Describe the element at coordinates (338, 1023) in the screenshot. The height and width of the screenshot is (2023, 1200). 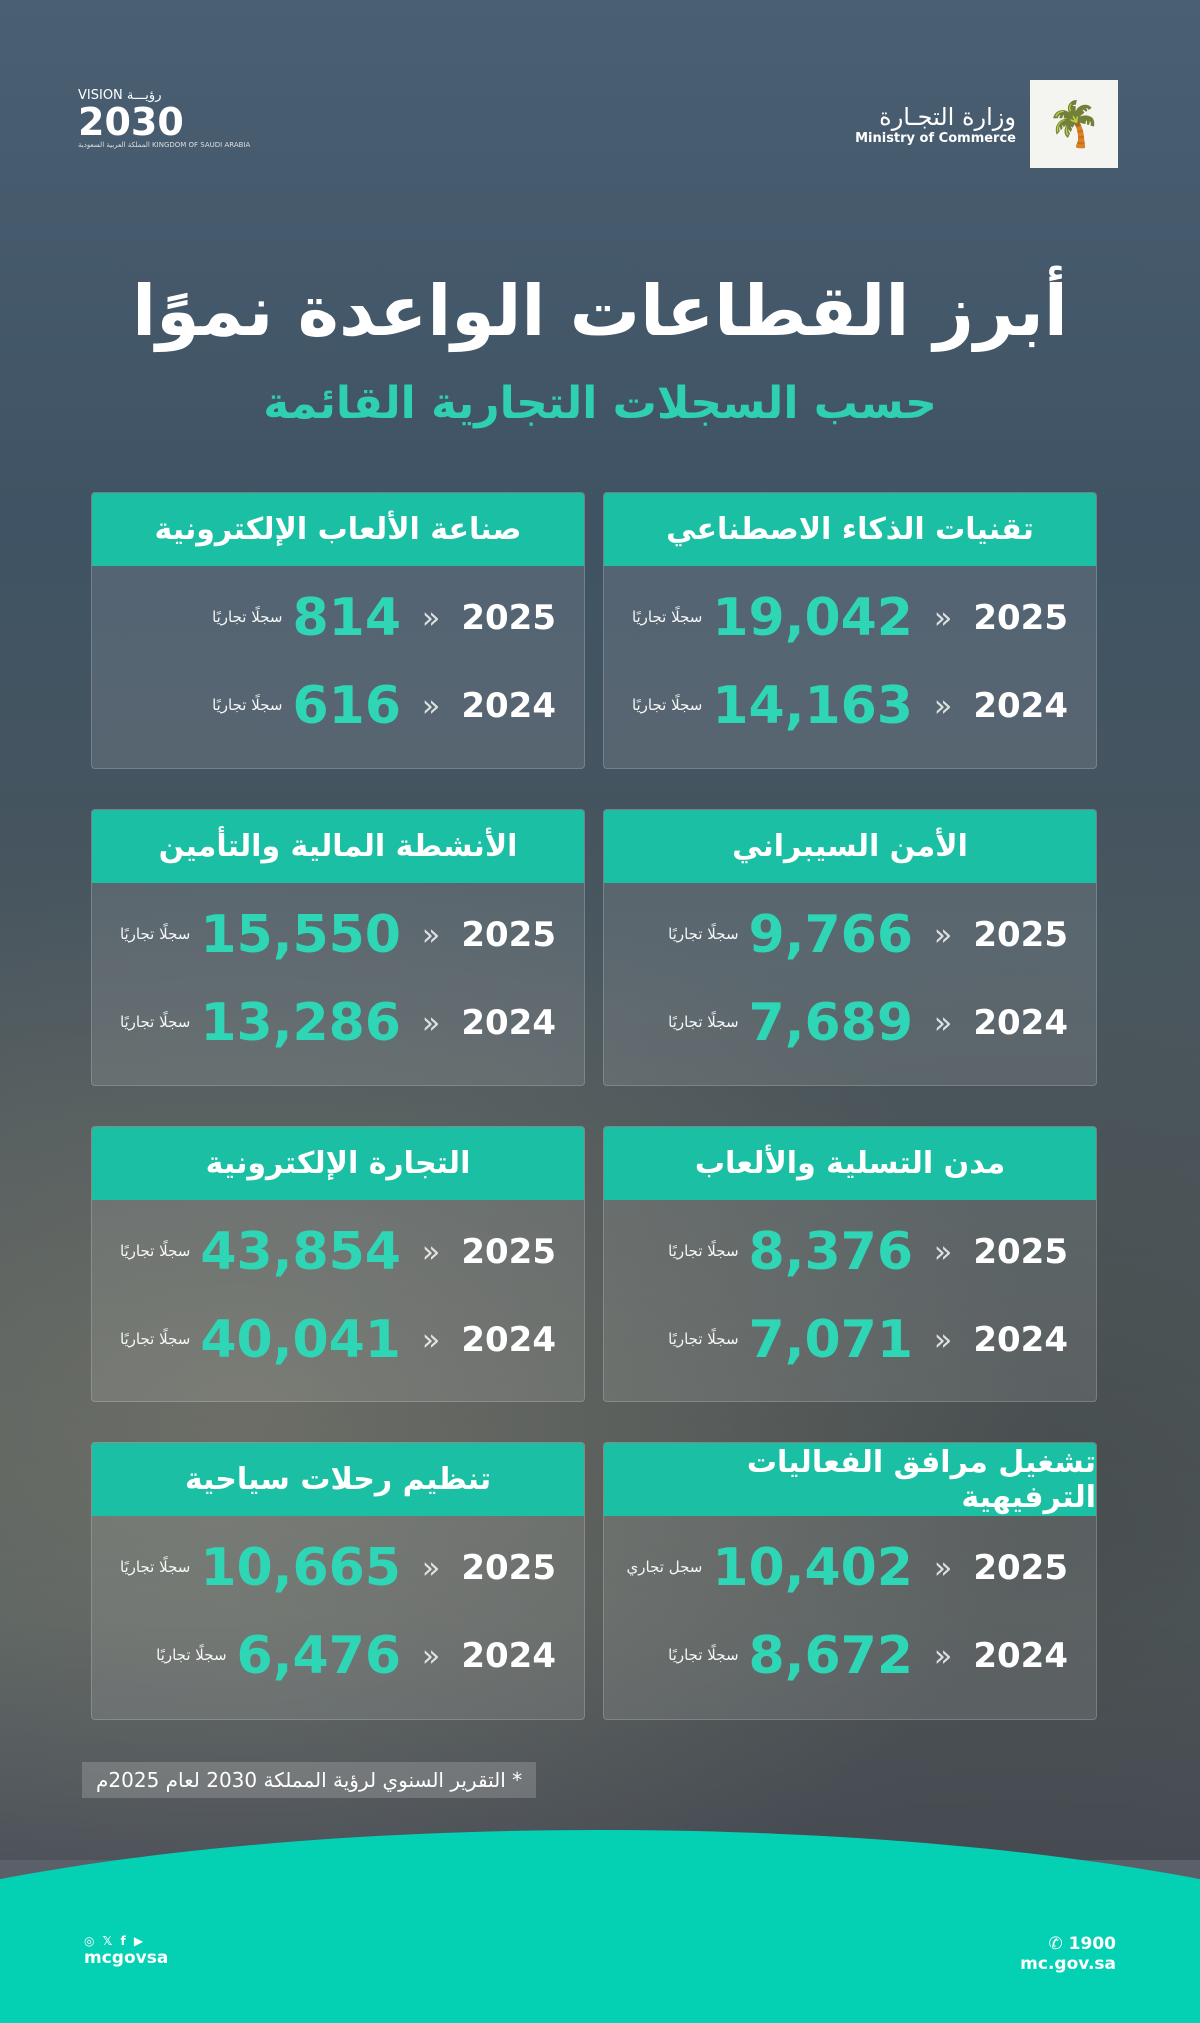
I see `year-row: 2024 « 13,286 سجلًا تجاريًا` at that location.